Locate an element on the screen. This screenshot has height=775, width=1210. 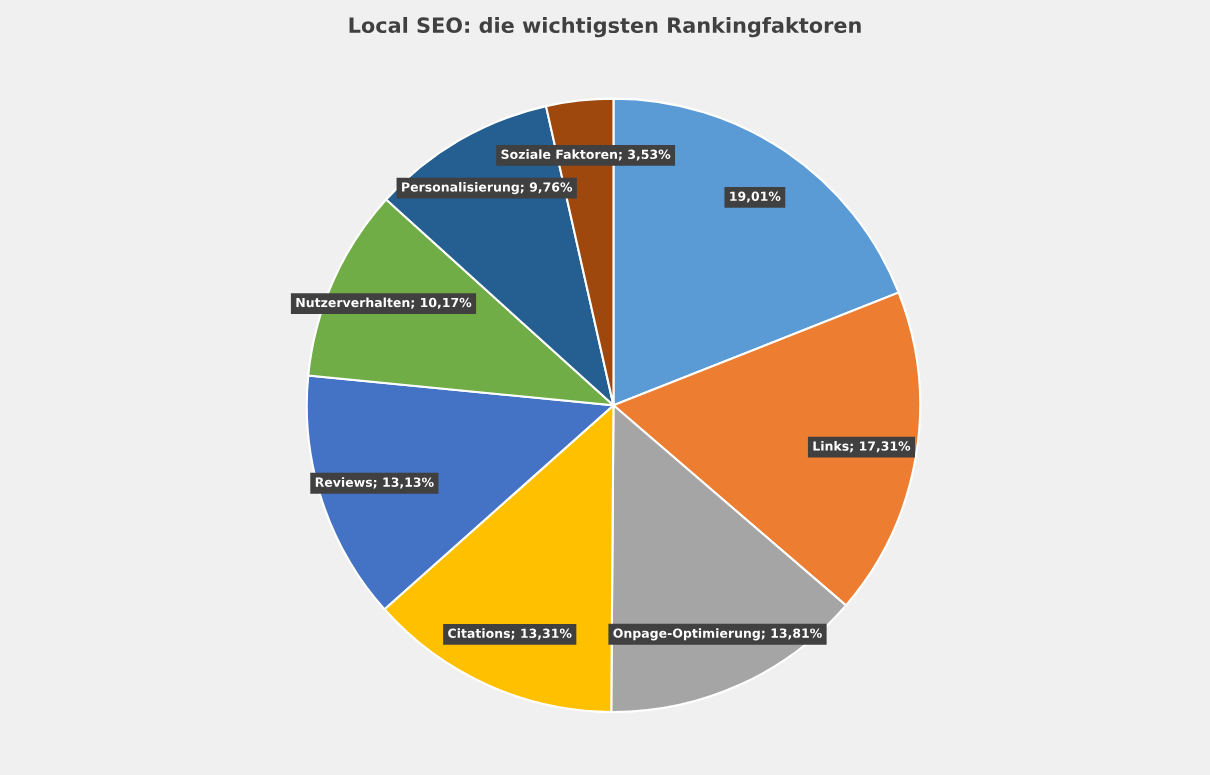
slice-label: Personalisierung; 9,76% is located at coordinates (487, 188).